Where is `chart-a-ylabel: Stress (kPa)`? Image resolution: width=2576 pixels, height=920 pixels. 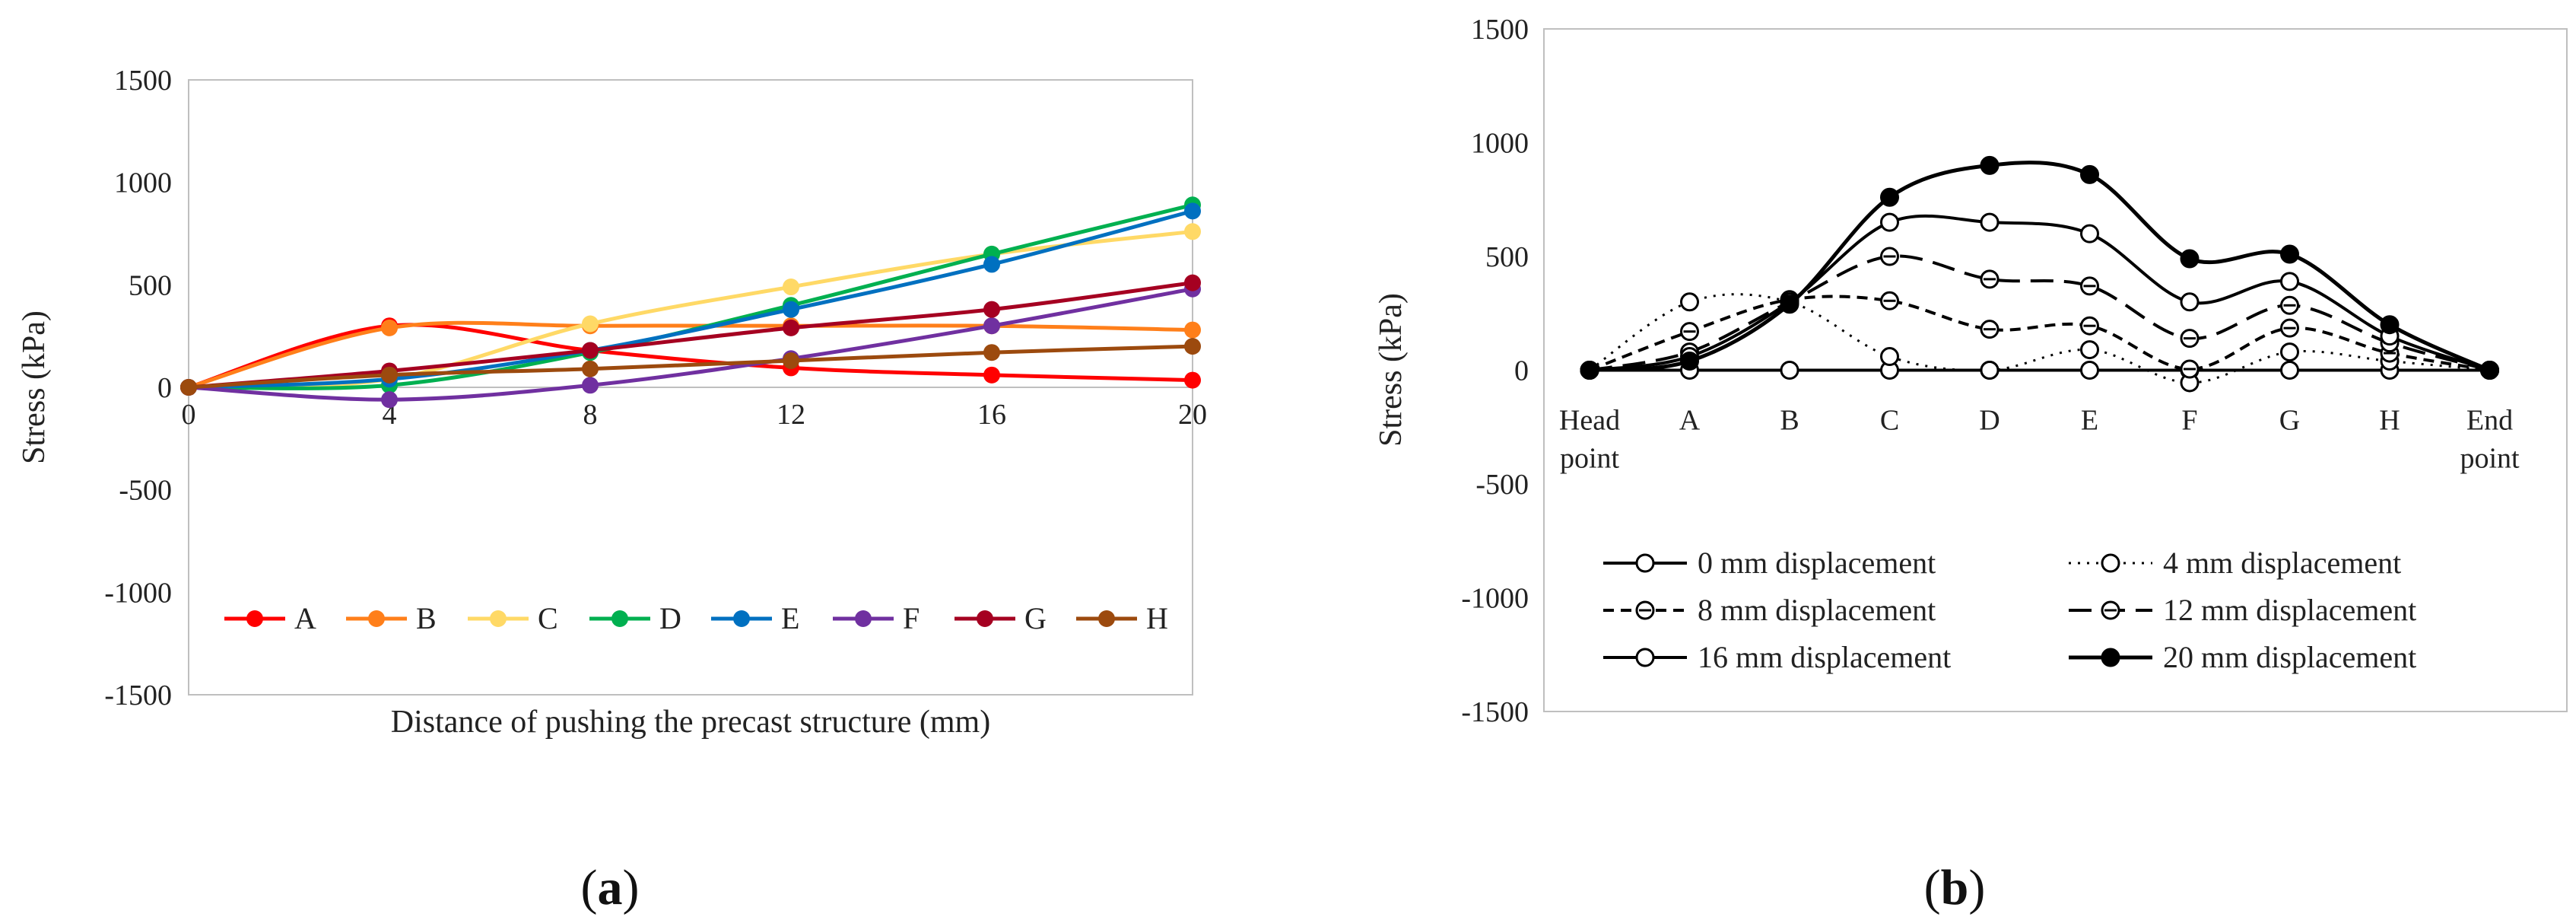
chart-a-ylabel: Stress (kPa) is located at coordinates (34, 387).